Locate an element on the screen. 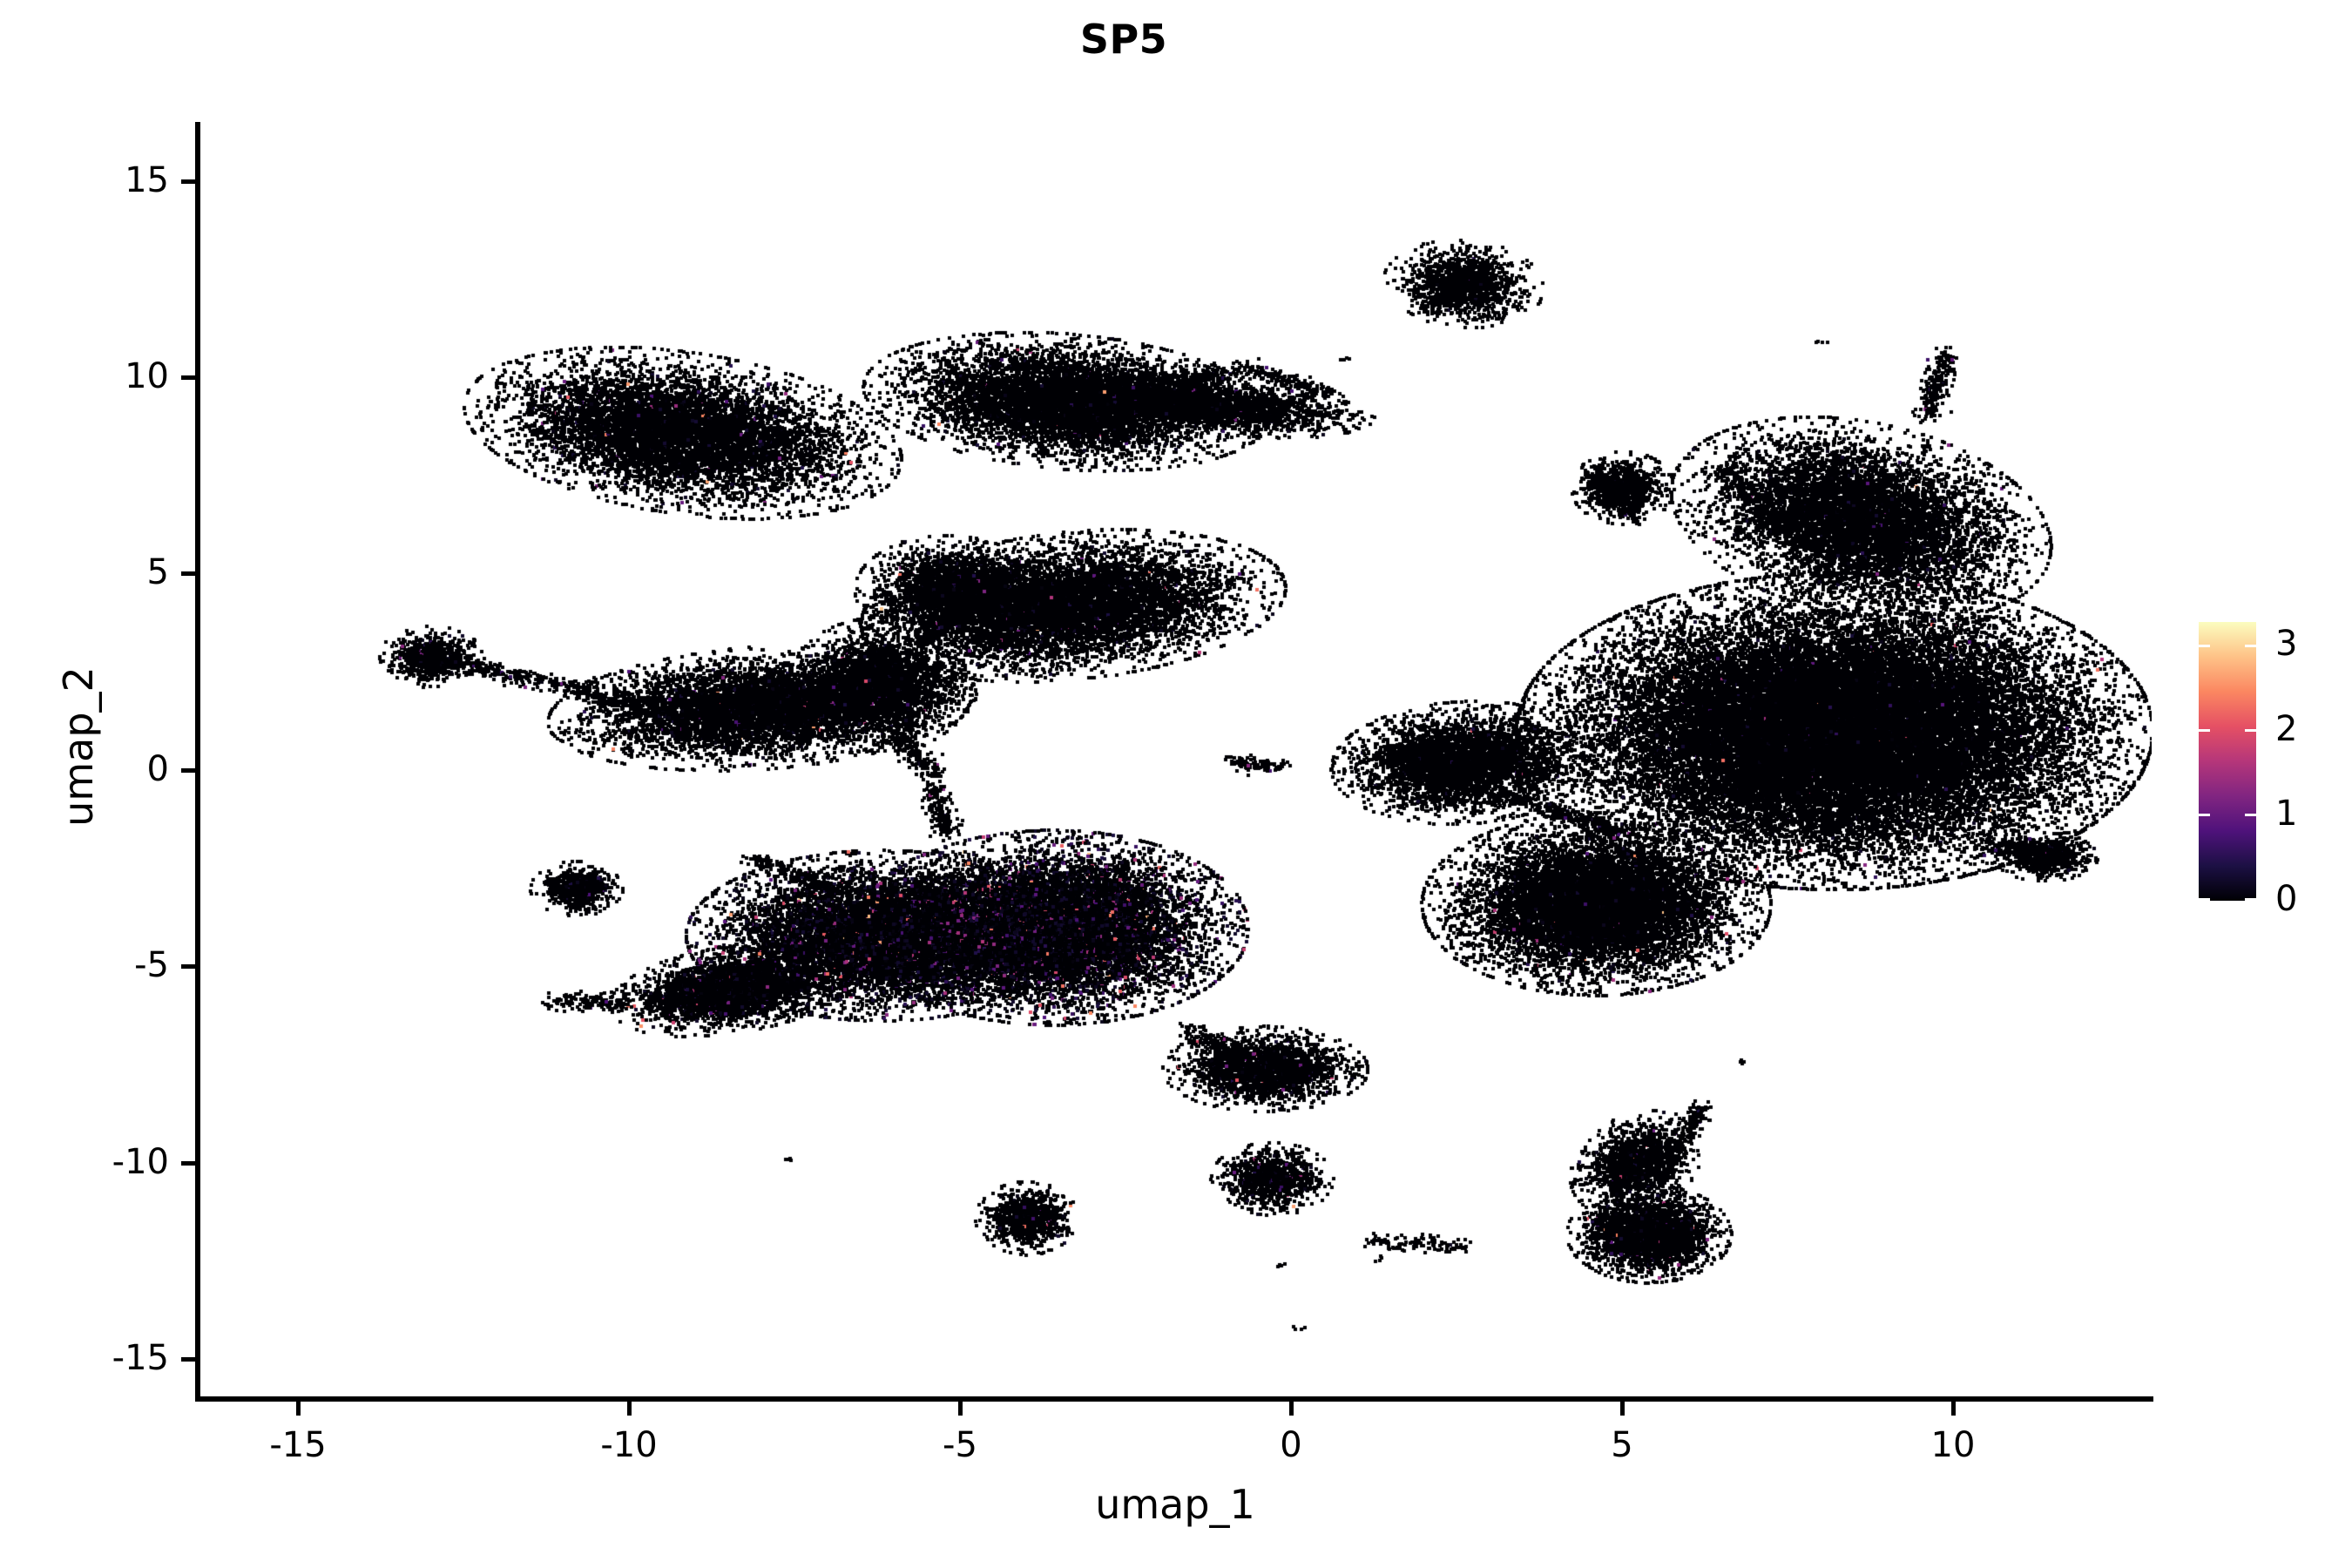 The height and width of the screenshot is (1568, 2352). x-tick-label: 10 is located at coordinates (1953, 1445).